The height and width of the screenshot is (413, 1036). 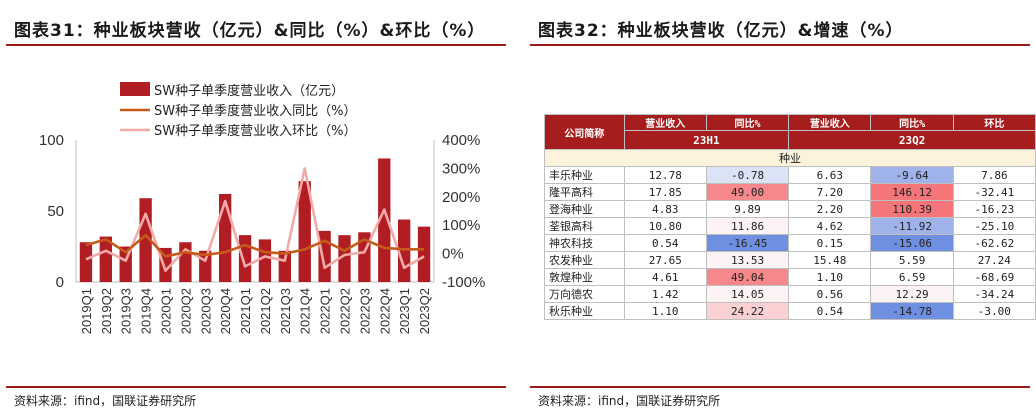 I want to click on table-section-label: 种业, so click(x=790, y=158).